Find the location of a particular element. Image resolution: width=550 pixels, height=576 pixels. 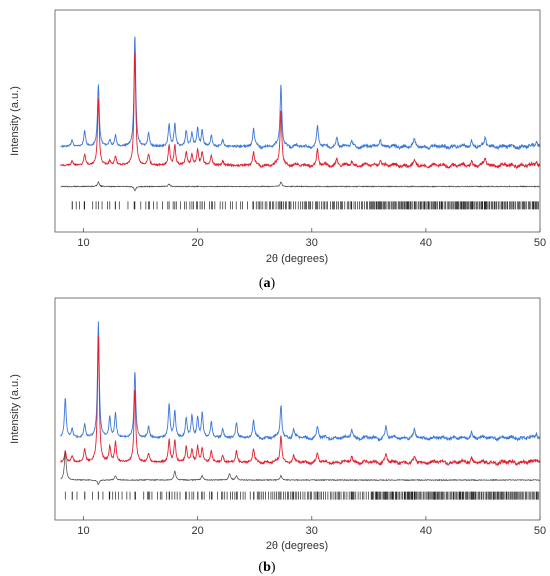

panel-caption-b: (b) is located at coordinates (266, 567).